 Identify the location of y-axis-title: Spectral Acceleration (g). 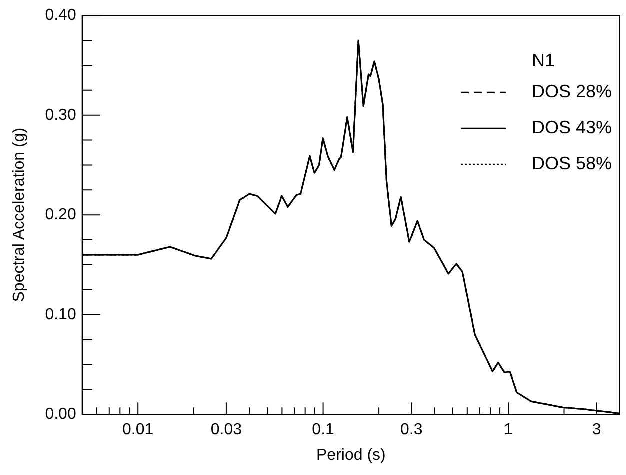
(19, 215).